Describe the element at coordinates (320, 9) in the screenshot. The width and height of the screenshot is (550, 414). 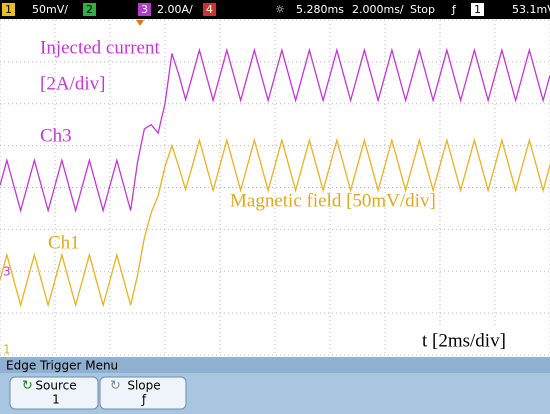
I see `delay: 5.280ms` at that location.